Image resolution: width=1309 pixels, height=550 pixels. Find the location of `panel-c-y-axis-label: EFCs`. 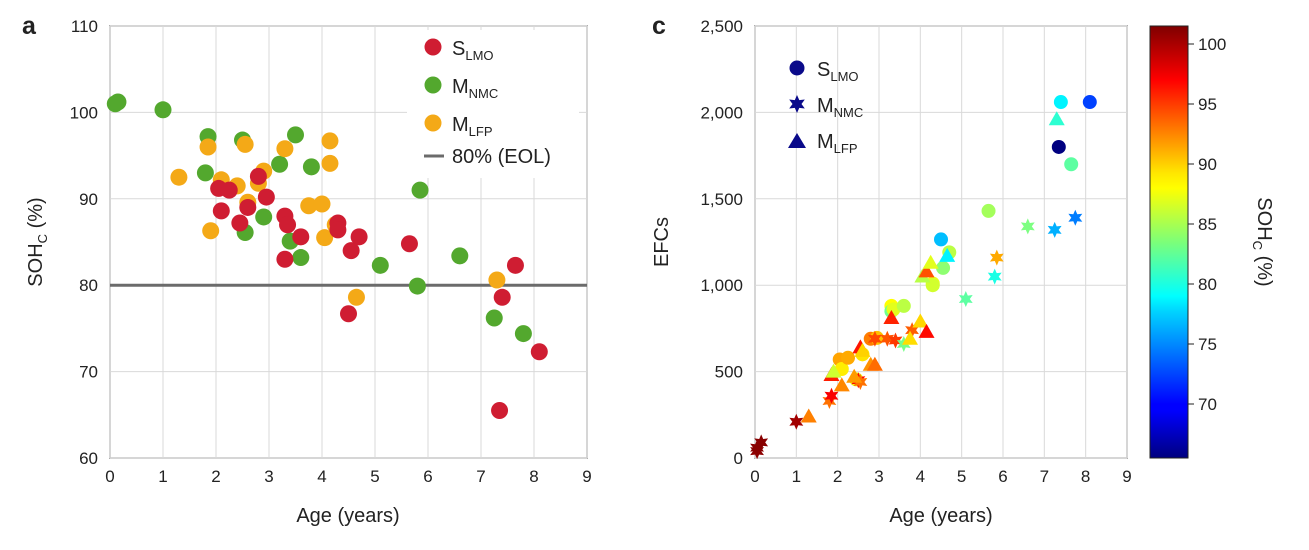

panel-c-y-axis-label: EFCs is located at coordinates (662, 242).